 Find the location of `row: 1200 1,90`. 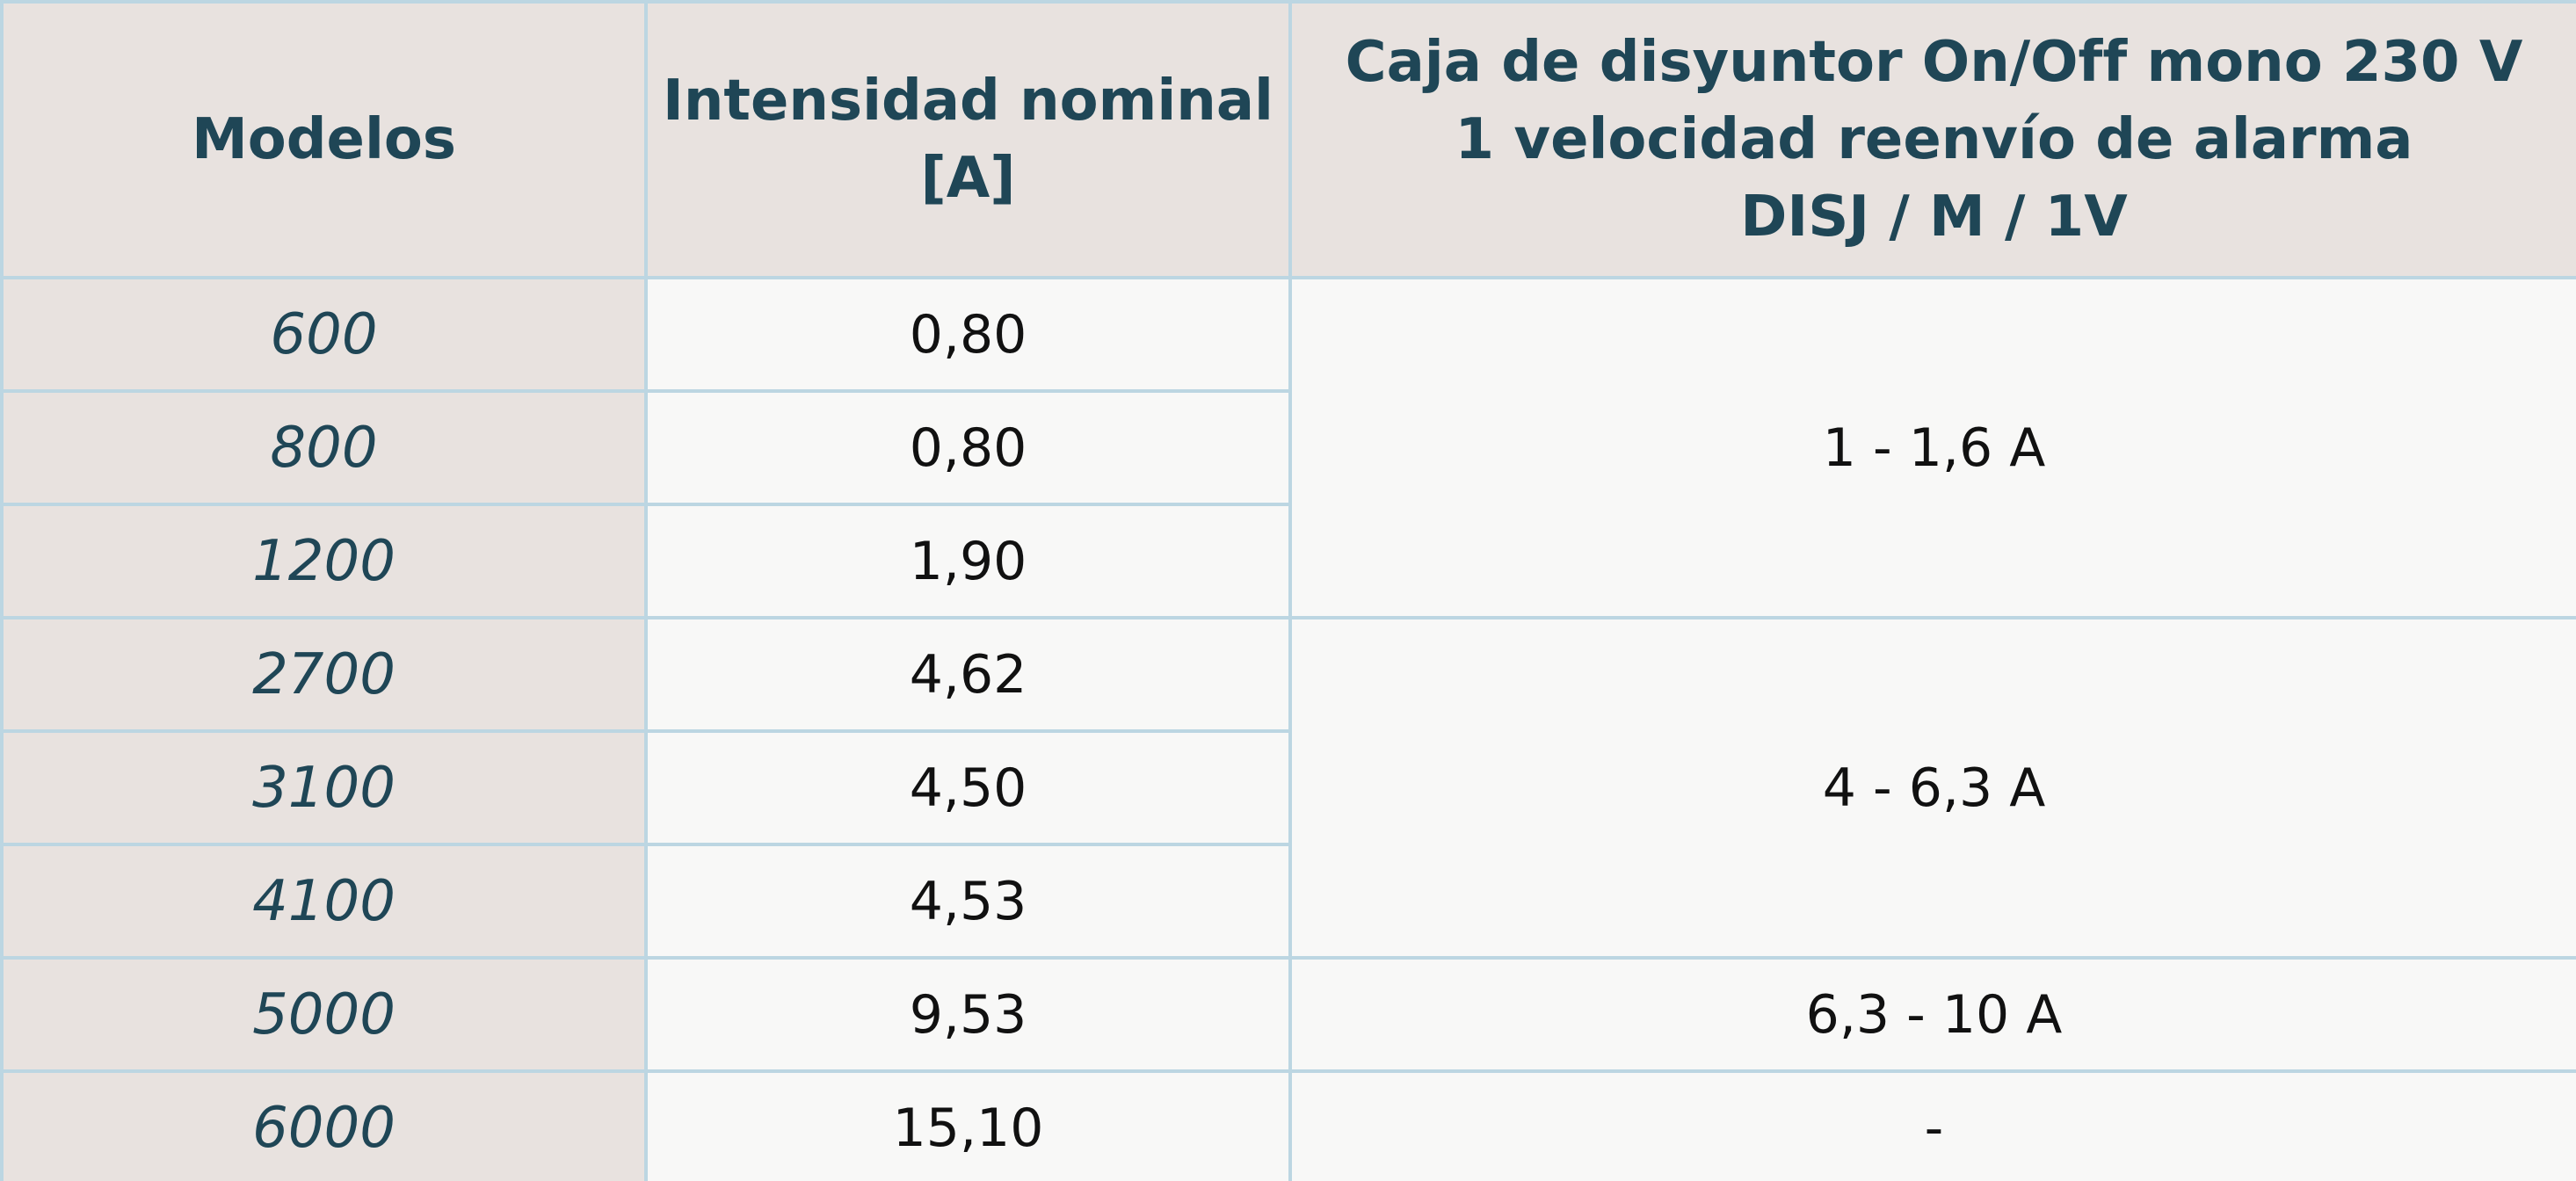

row: 1200 1,90 is located at coordinates (1288, 561).